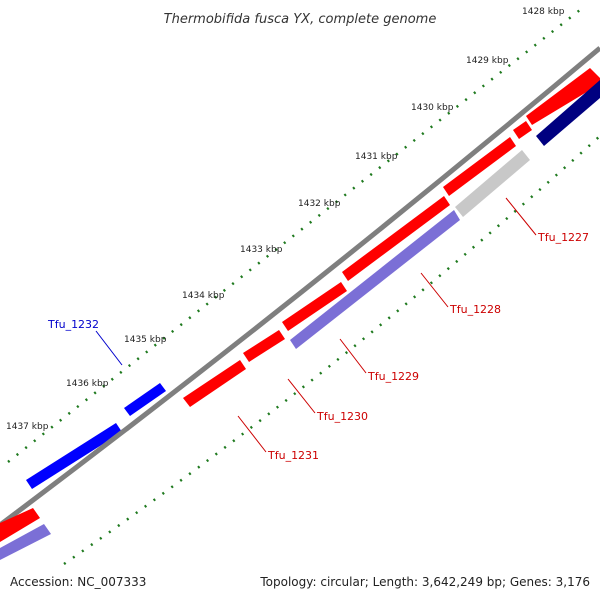  What do you see at coordinates (300, 19) in the screenshot?
I see `map-title: Thermobifida fusca YX, complete genome` at bounding box center [300, 19].